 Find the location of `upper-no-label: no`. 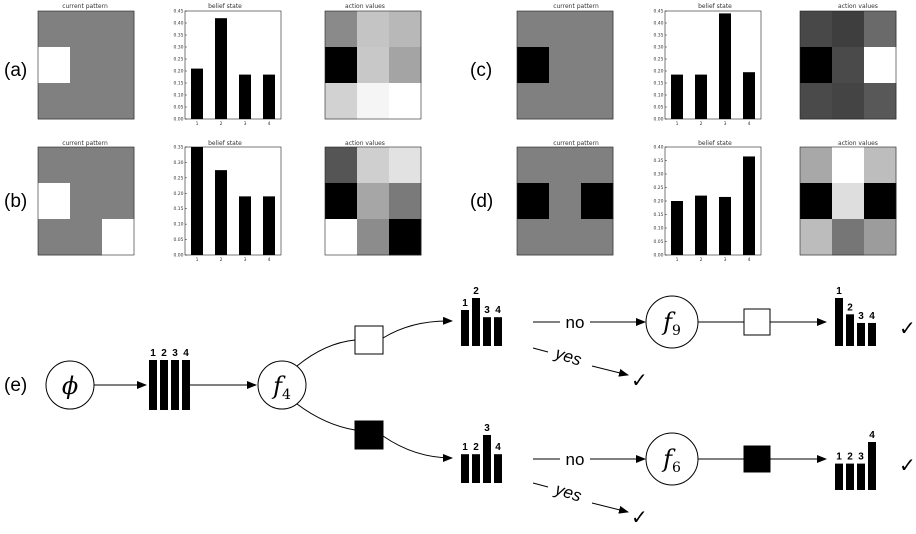

upper-no-label: no is located at coordinates (575, 322).